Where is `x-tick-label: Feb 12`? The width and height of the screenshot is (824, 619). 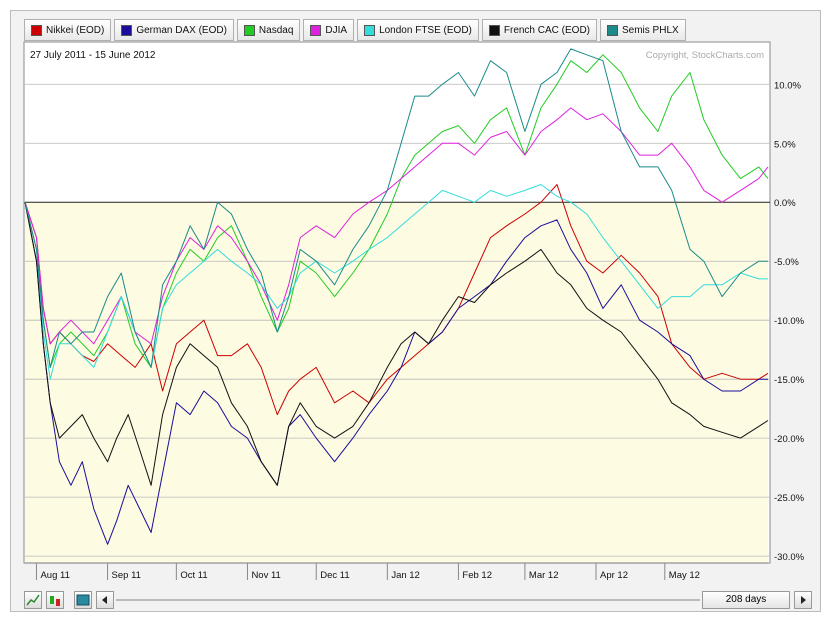 x-tick-label: Feb 12 is located at coordinates (477, 575).